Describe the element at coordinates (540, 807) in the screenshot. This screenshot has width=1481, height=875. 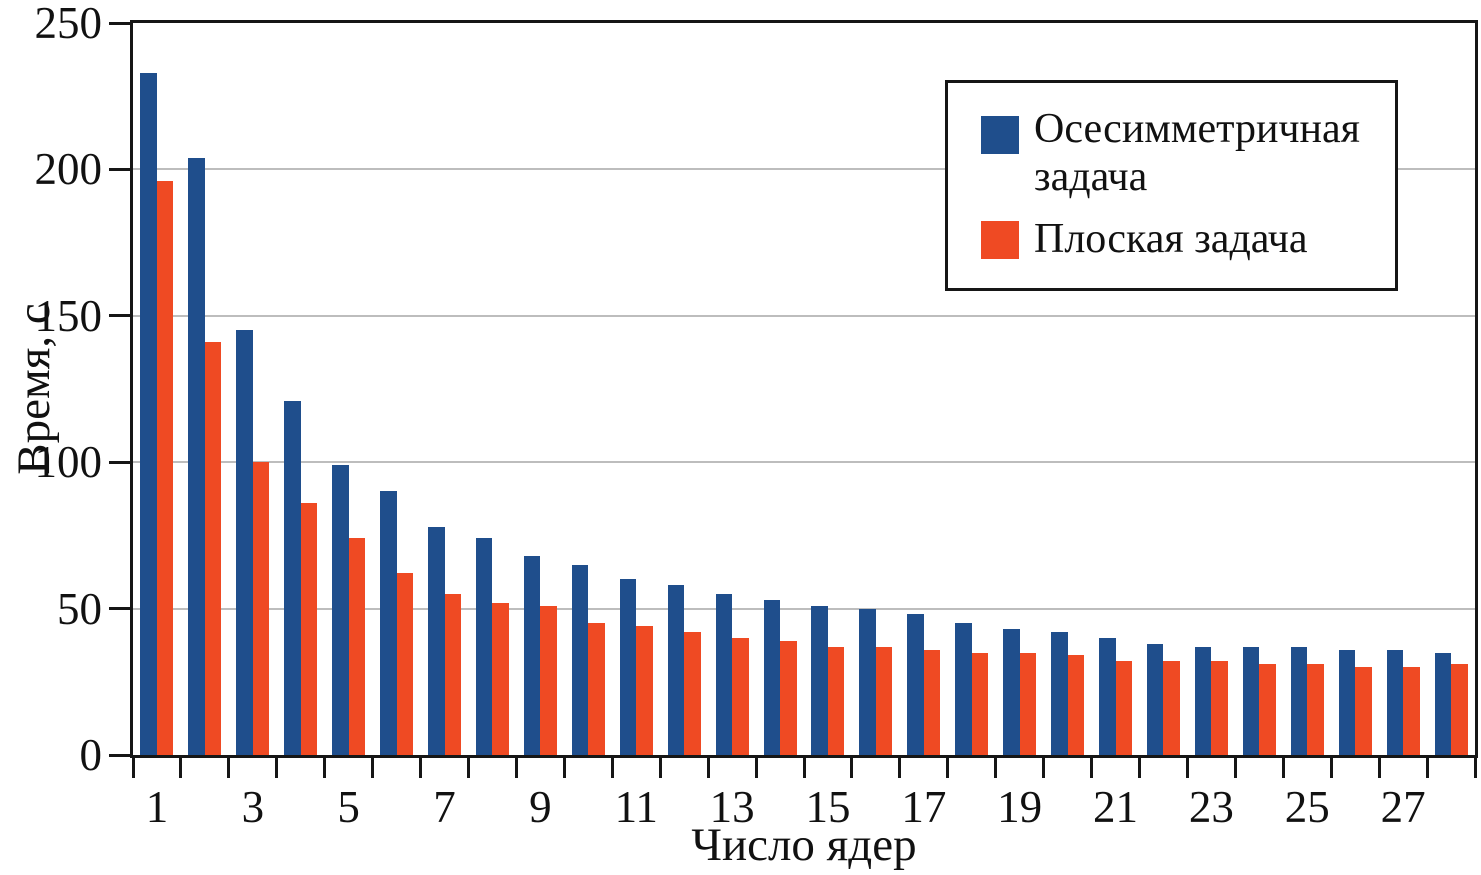
I see `x-tick-label-9: 9` at that location.